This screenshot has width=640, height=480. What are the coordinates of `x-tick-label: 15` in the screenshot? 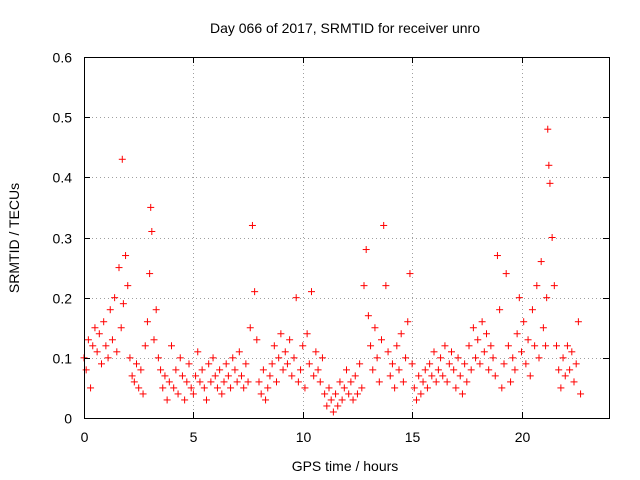 It's located at (413, 437).